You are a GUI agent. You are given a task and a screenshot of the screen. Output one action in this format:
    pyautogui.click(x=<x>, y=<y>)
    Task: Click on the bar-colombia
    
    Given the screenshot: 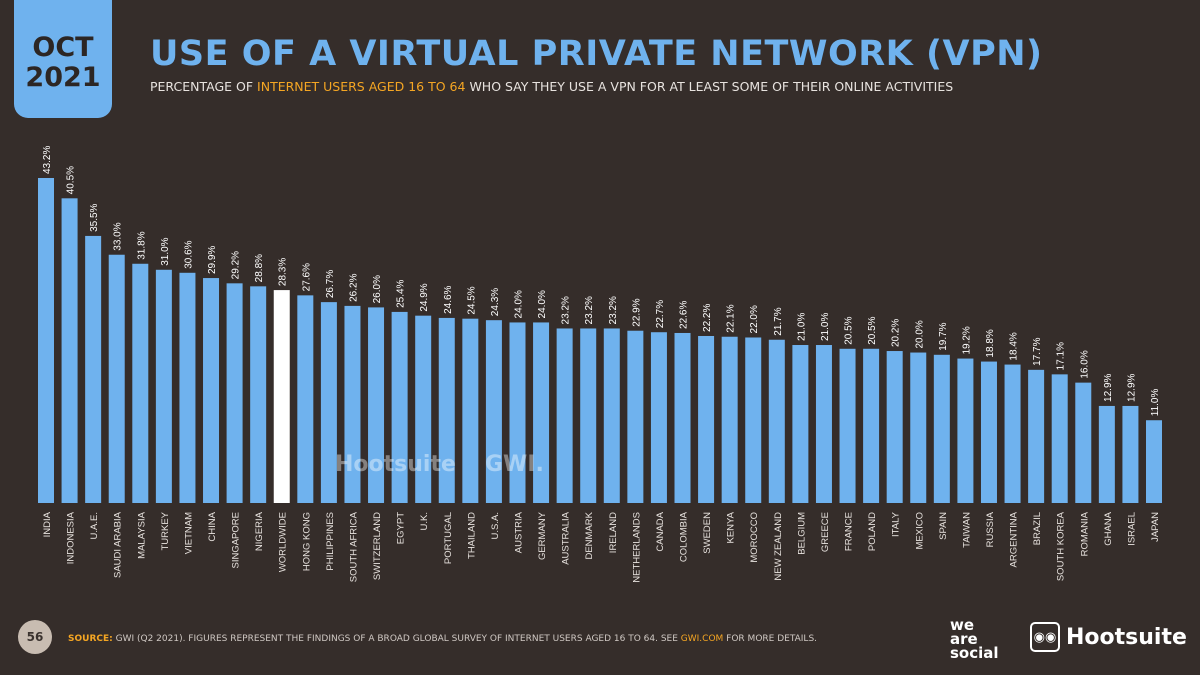 What is the action you would take?
    pyautogui.click(x=682, y=417)
    